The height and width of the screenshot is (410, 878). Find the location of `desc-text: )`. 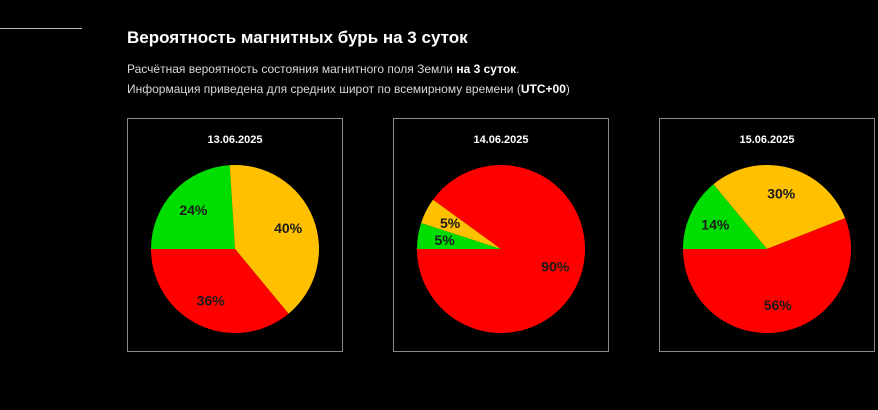

desc-text: ) is located at coordinates (567, 89).